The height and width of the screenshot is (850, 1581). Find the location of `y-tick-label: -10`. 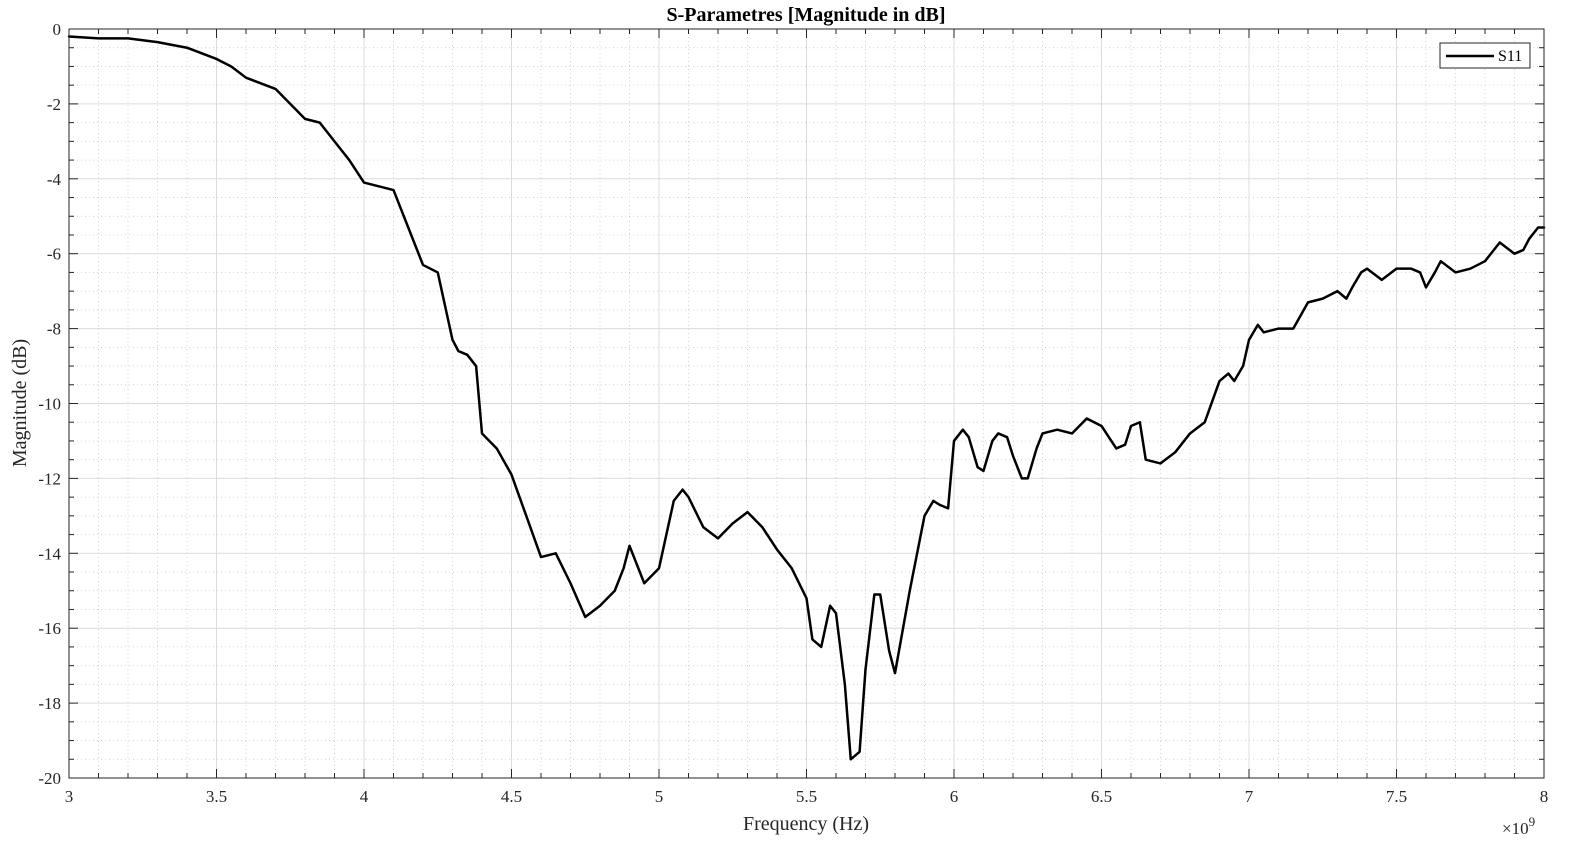

y-tick-label: -10 is located at coordinates (49, 404).